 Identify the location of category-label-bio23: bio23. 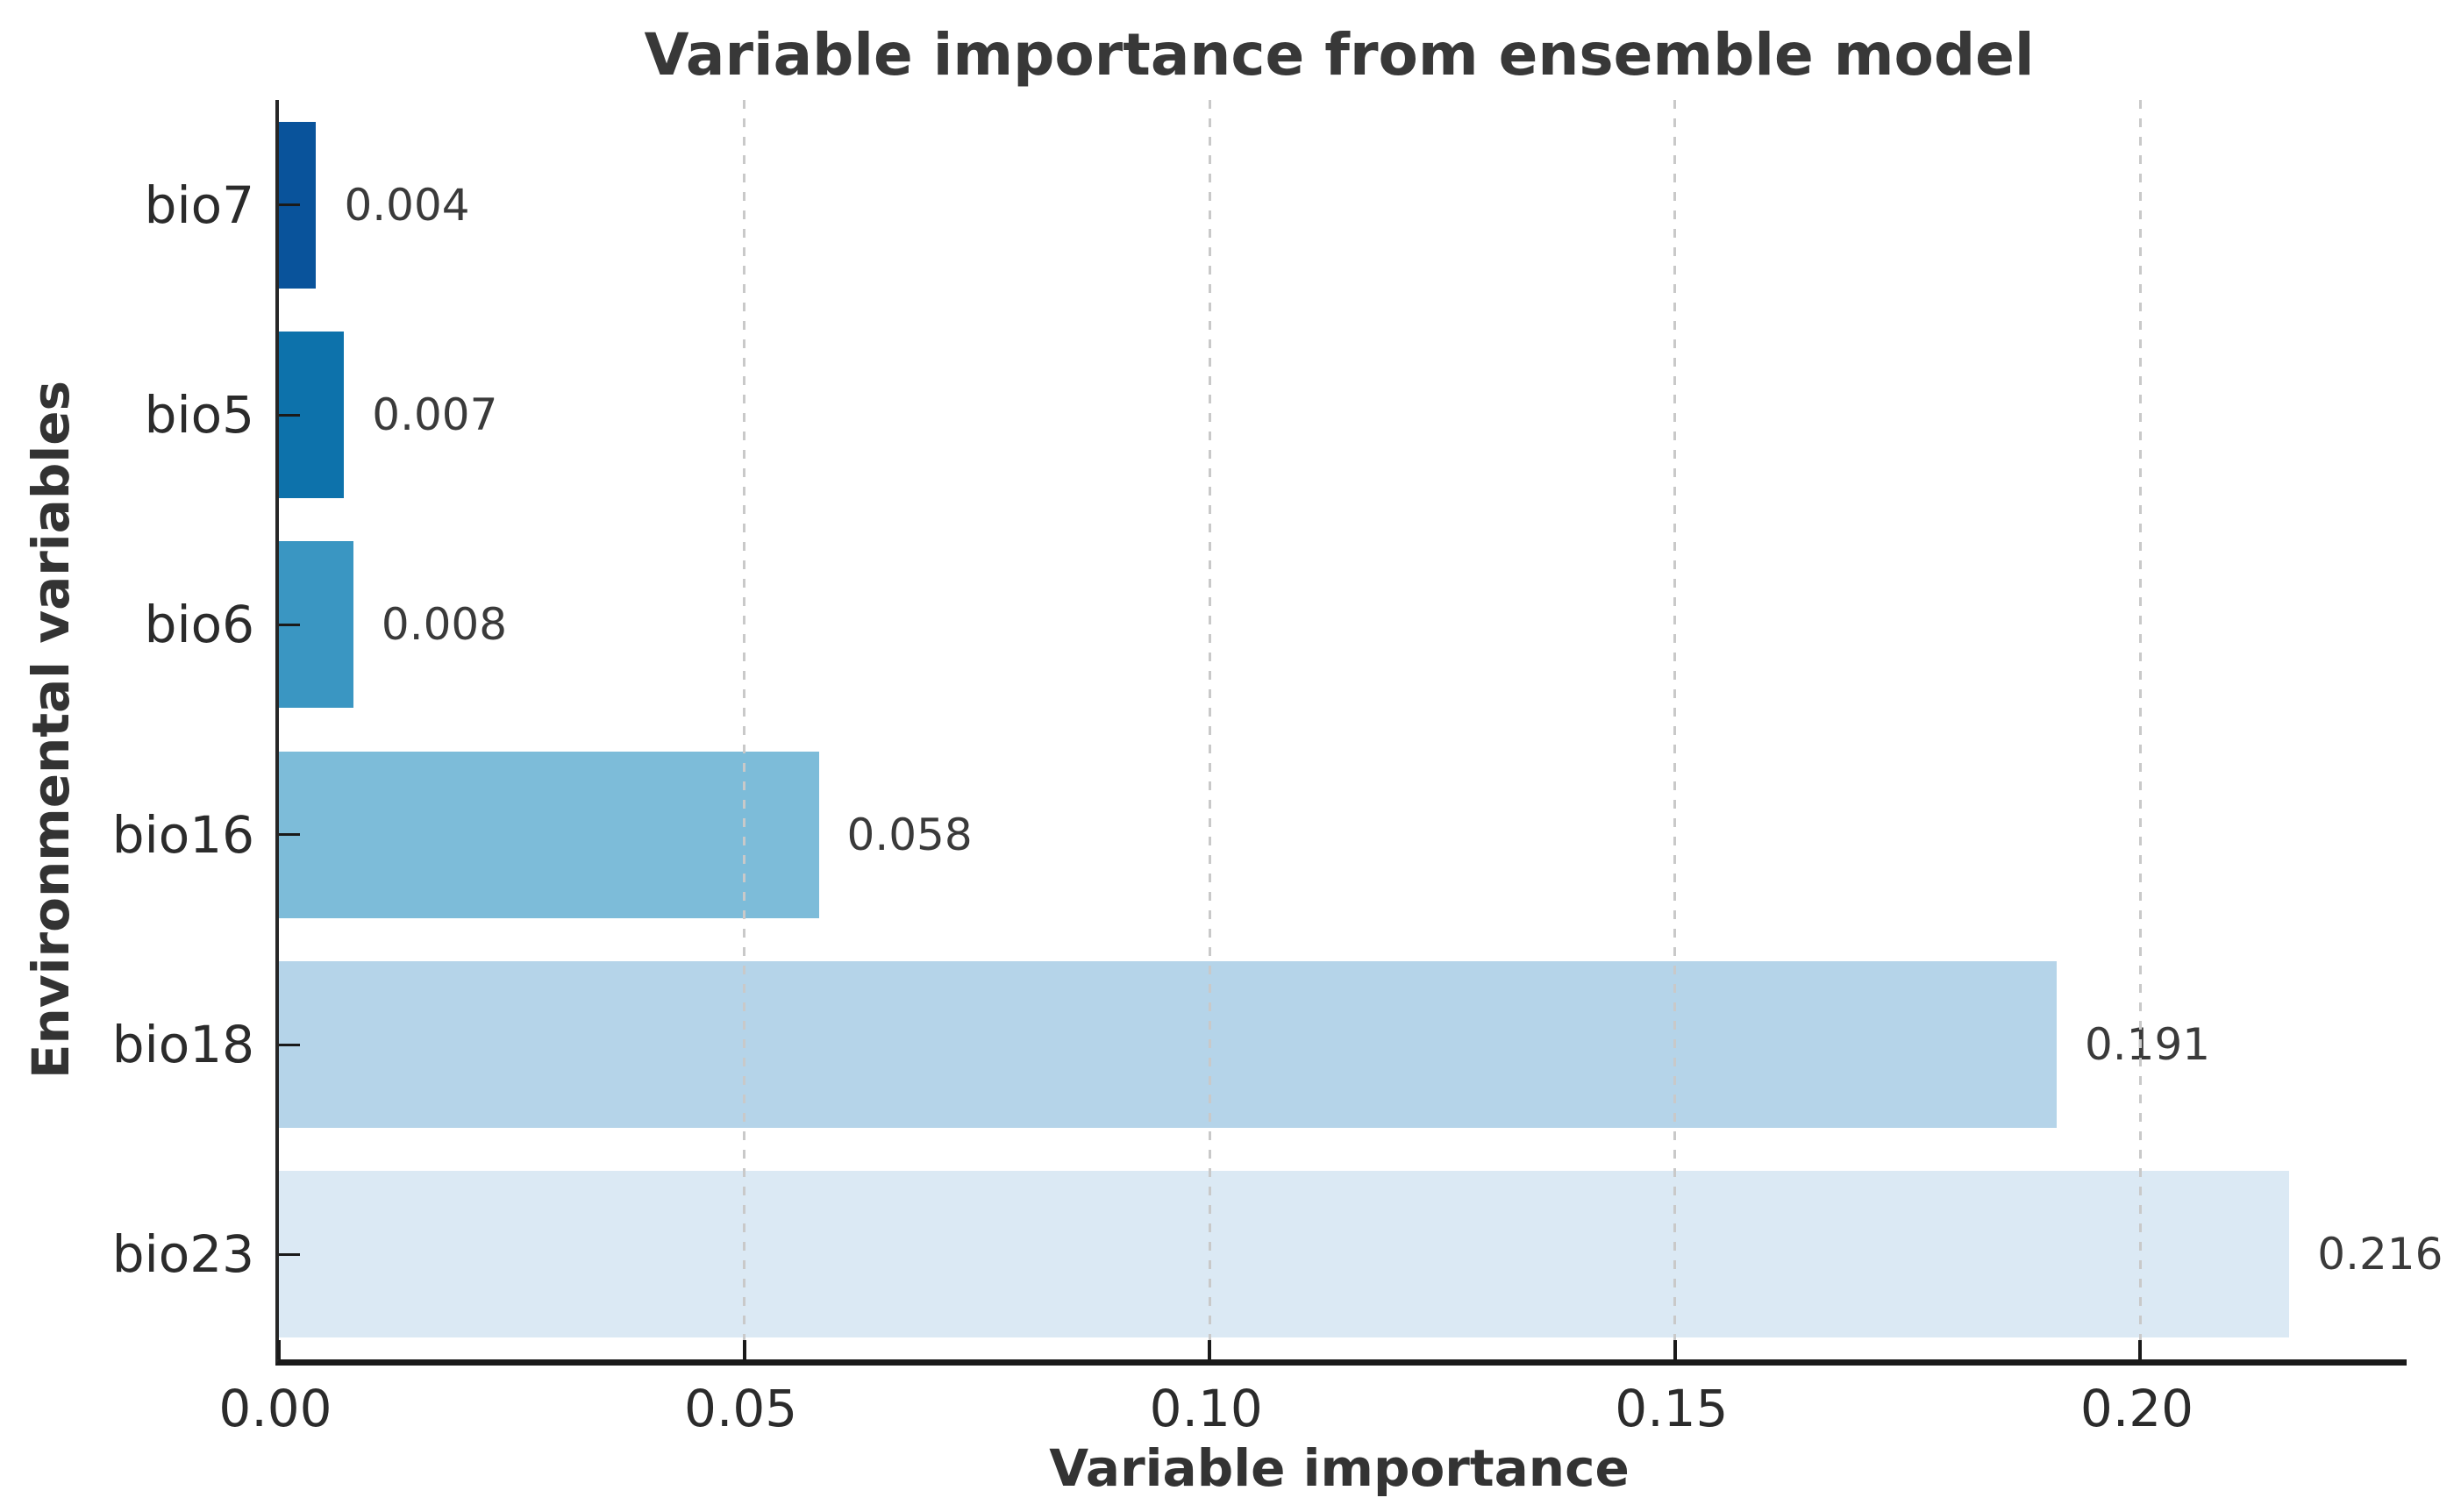
(182, 1254).